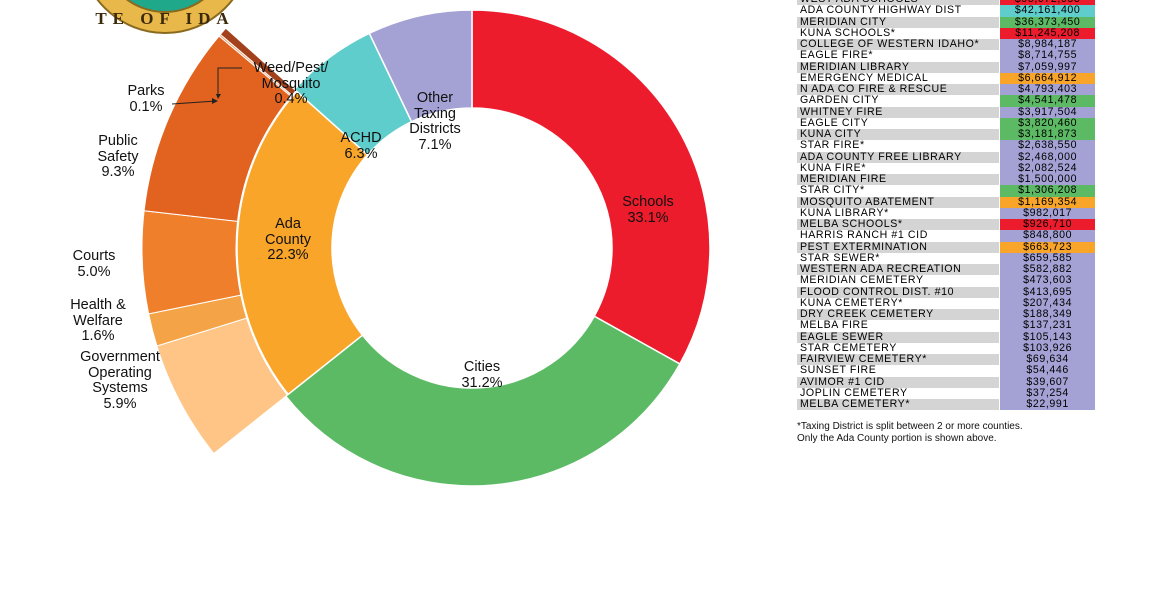  Describe the element at coordinates (1047, 370) in the screenshot. I see `district-value: $54,446` at that location.